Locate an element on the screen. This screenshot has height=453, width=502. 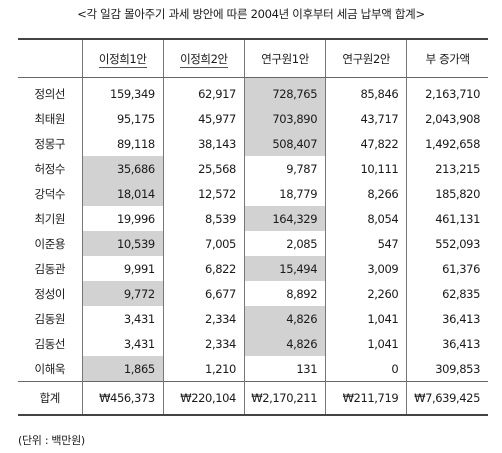
header-cell: 이정희1안 is located at coordinates (122, 58).